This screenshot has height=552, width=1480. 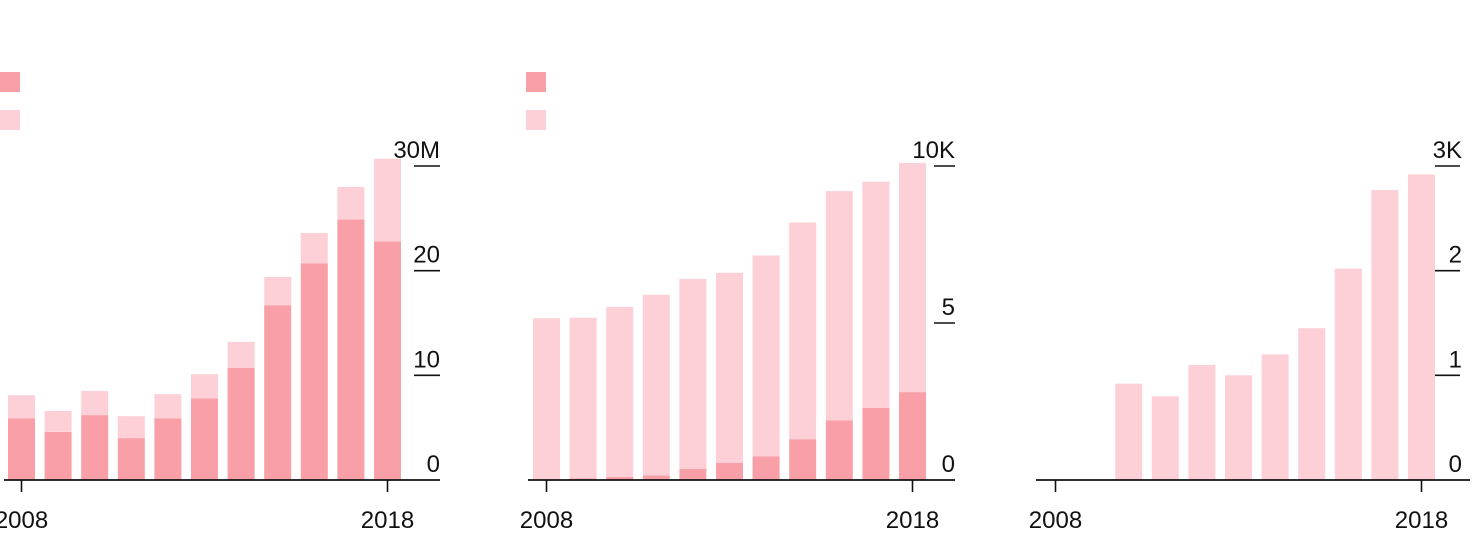 What do you see at coordinates (426, 359) in the screenshot?
I see `y-tick-label: 10` at bounding box center [426, 359].